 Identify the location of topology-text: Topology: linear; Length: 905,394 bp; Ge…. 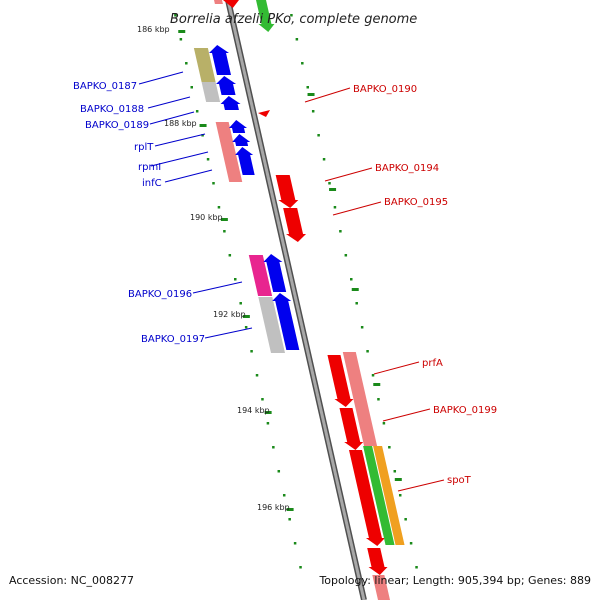
(455, 580).